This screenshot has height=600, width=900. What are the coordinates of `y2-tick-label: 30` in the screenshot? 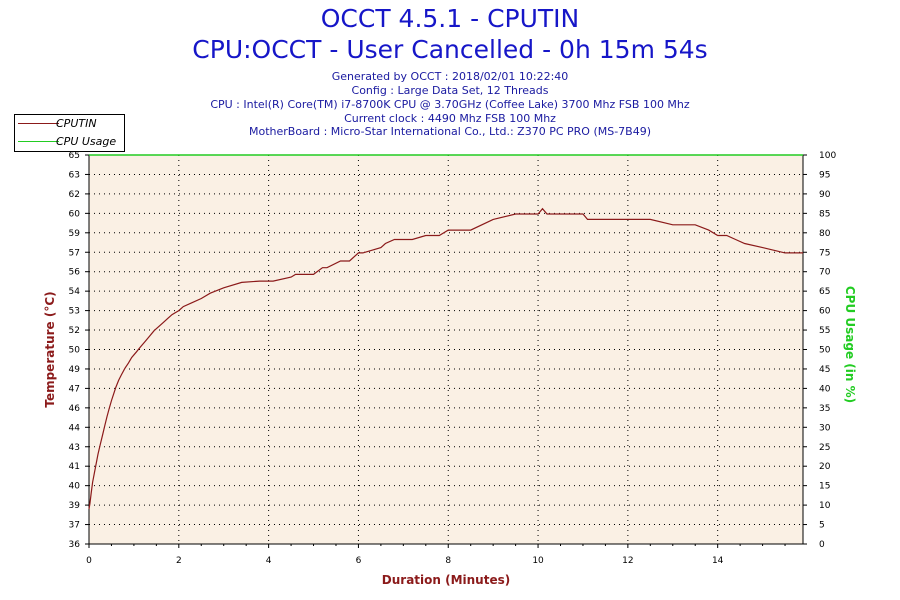 It's located at (825, 428).